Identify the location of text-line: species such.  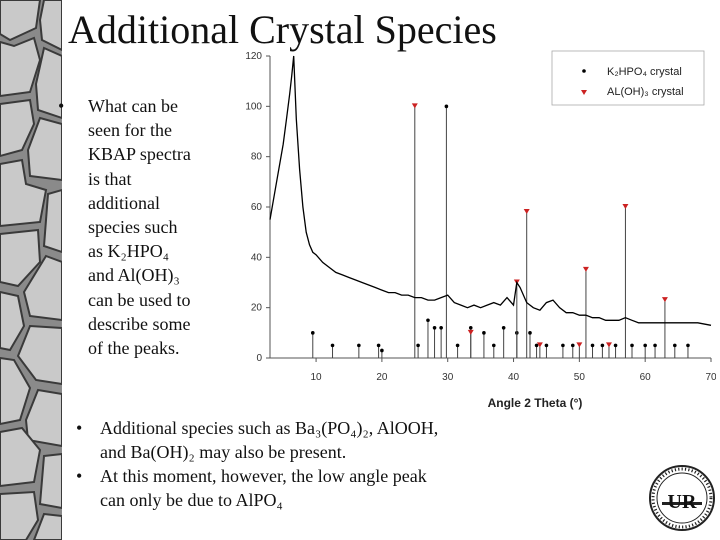
(133, 227).